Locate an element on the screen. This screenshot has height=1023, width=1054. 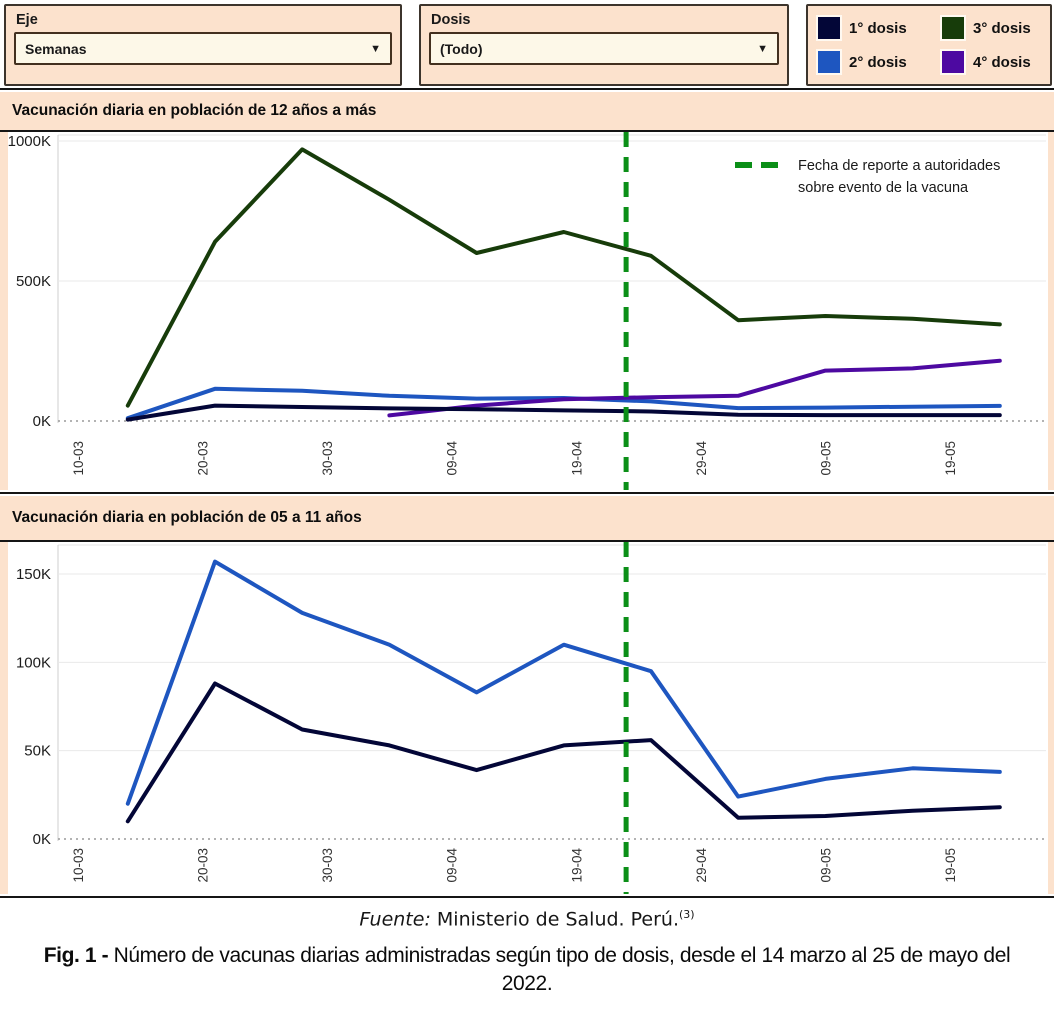
legend-label: 2° dosis is located at coordinates (878, 62).